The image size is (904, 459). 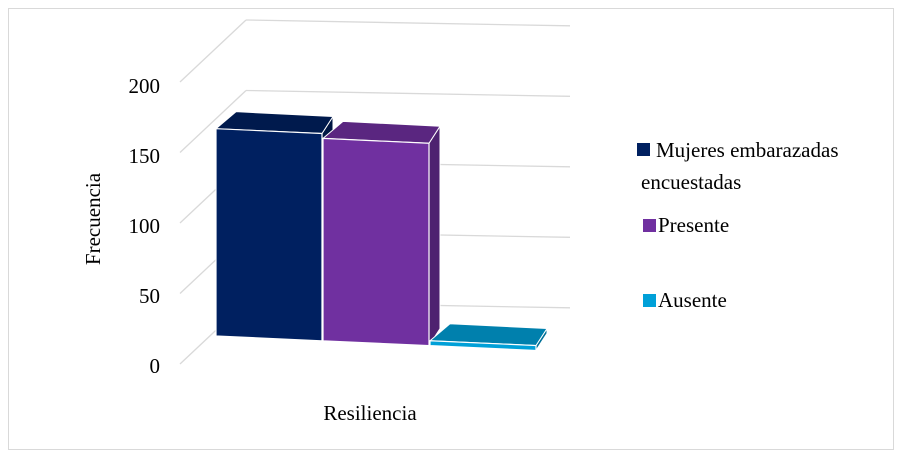 I want to click on y-tick-label-50: 50, so click(x=149, y=296).